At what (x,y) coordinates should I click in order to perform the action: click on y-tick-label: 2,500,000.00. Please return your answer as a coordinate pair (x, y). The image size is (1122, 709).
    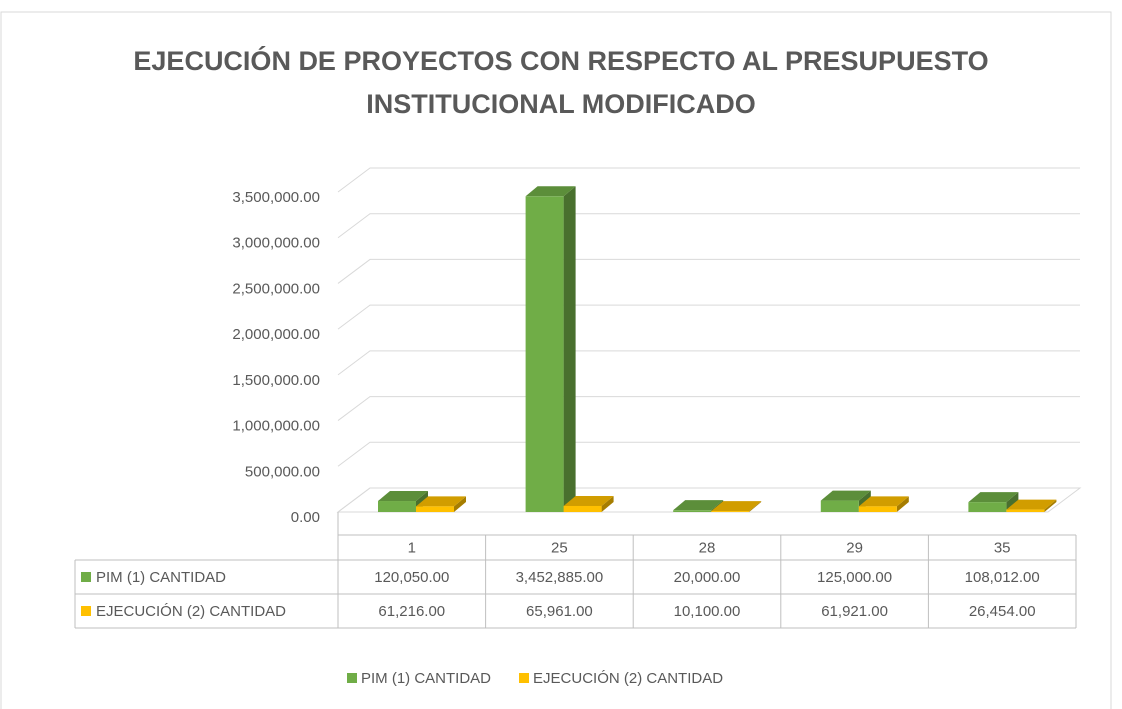
    Looking at the image, I should click on (276, 288).